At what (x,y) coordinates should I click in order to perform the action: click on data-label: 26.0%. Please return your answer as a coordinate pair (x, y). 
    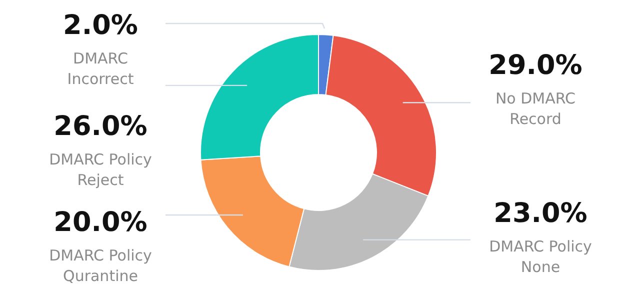
    Looking at the image, I should click on (101, 126).